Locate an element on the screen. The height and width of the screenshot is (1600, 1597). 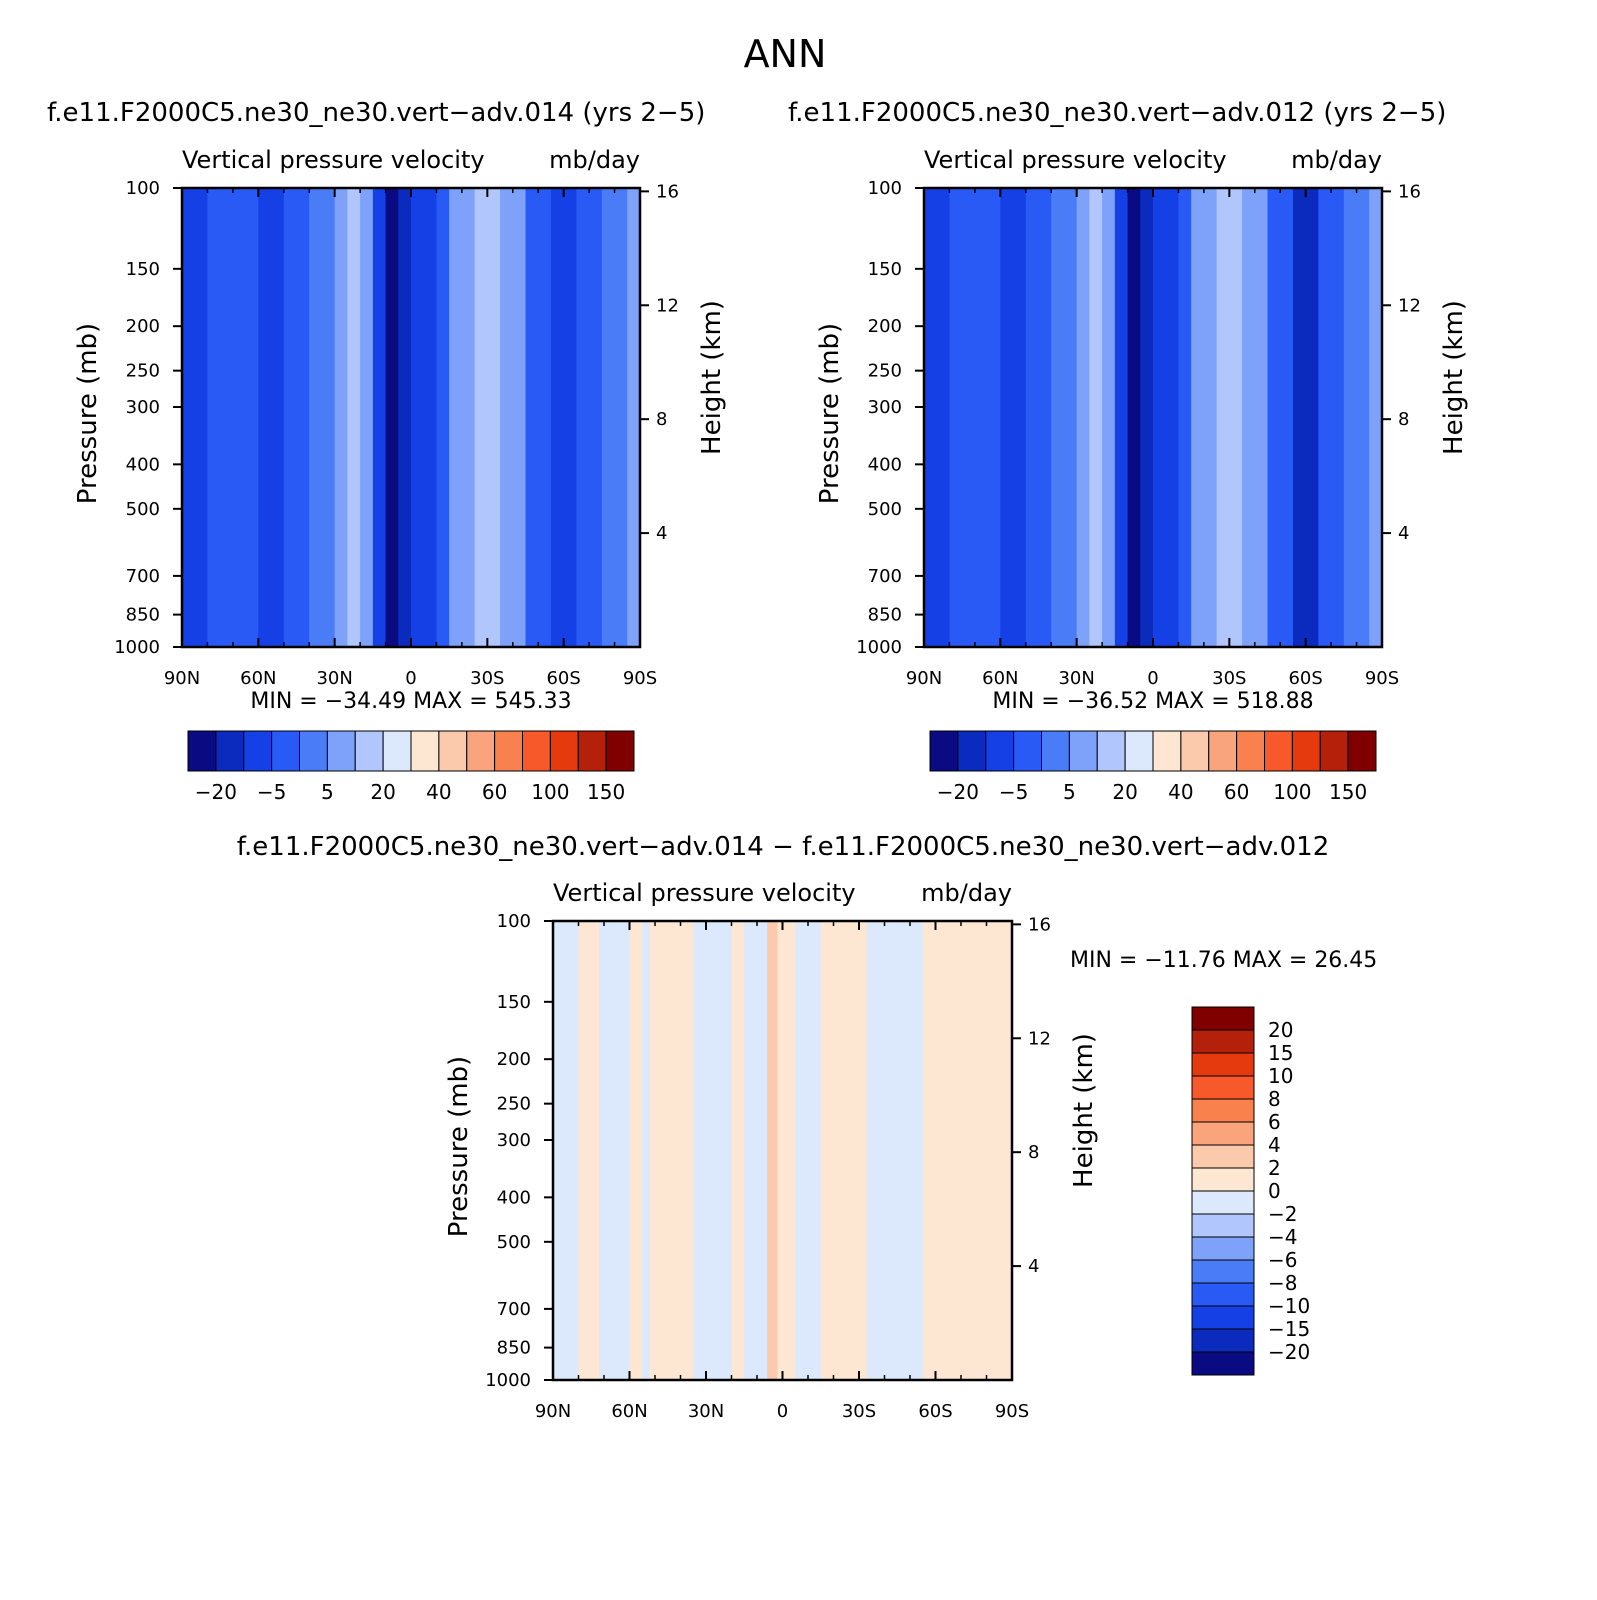
colorbar-label: −6 is located at coordinates (1282, 1260).